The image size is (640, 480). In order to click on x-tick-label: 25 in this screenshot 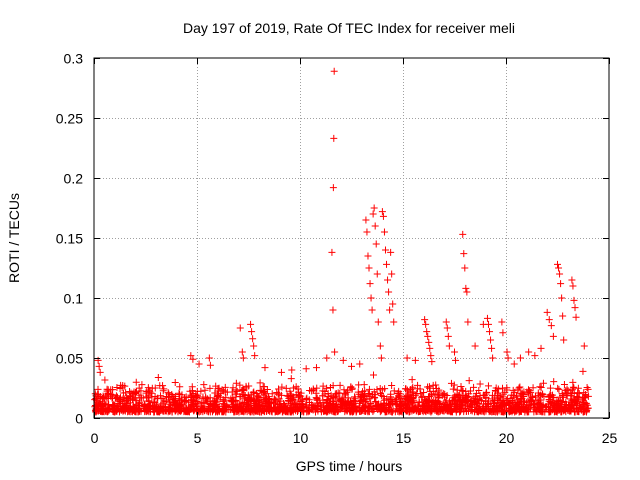, I will do `click(610, 438)`.